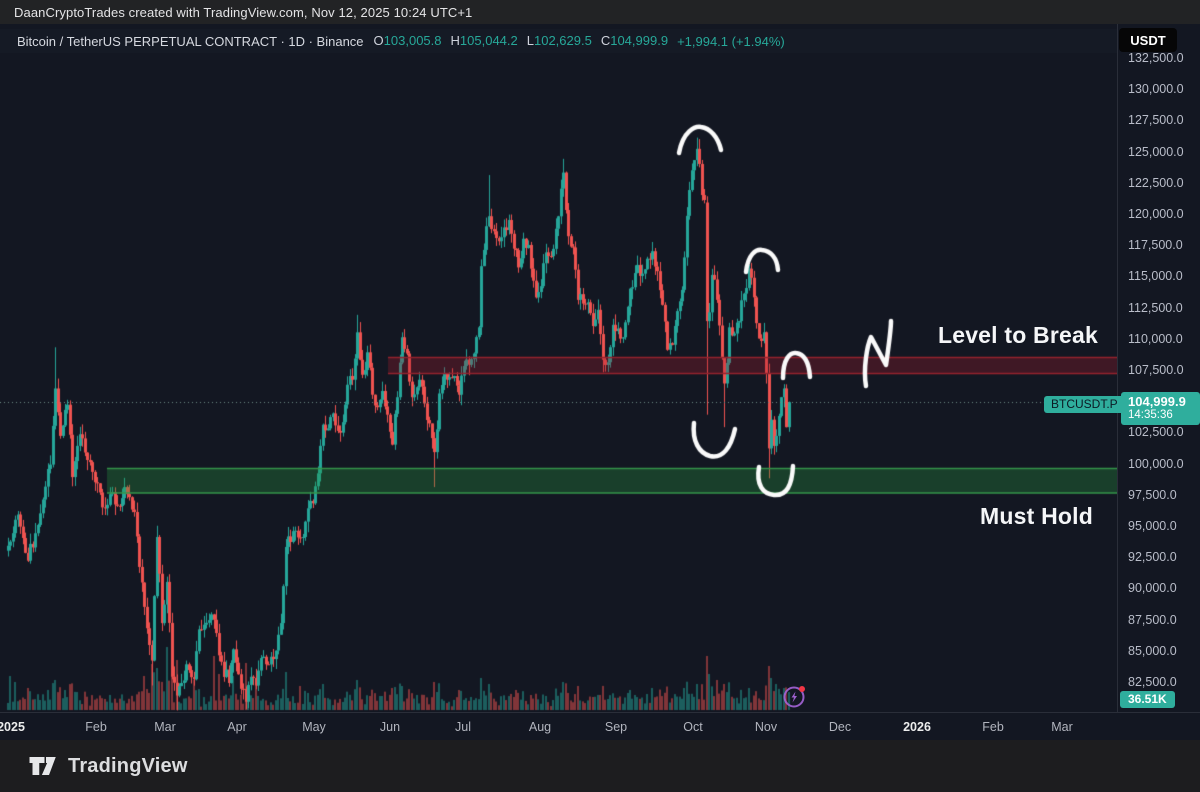 This screenshot has height=792, width=1200. Describe the element at coordinates (1152, 557) in the screenshot. I see `price-tick-label: 92,500.0` at that location.